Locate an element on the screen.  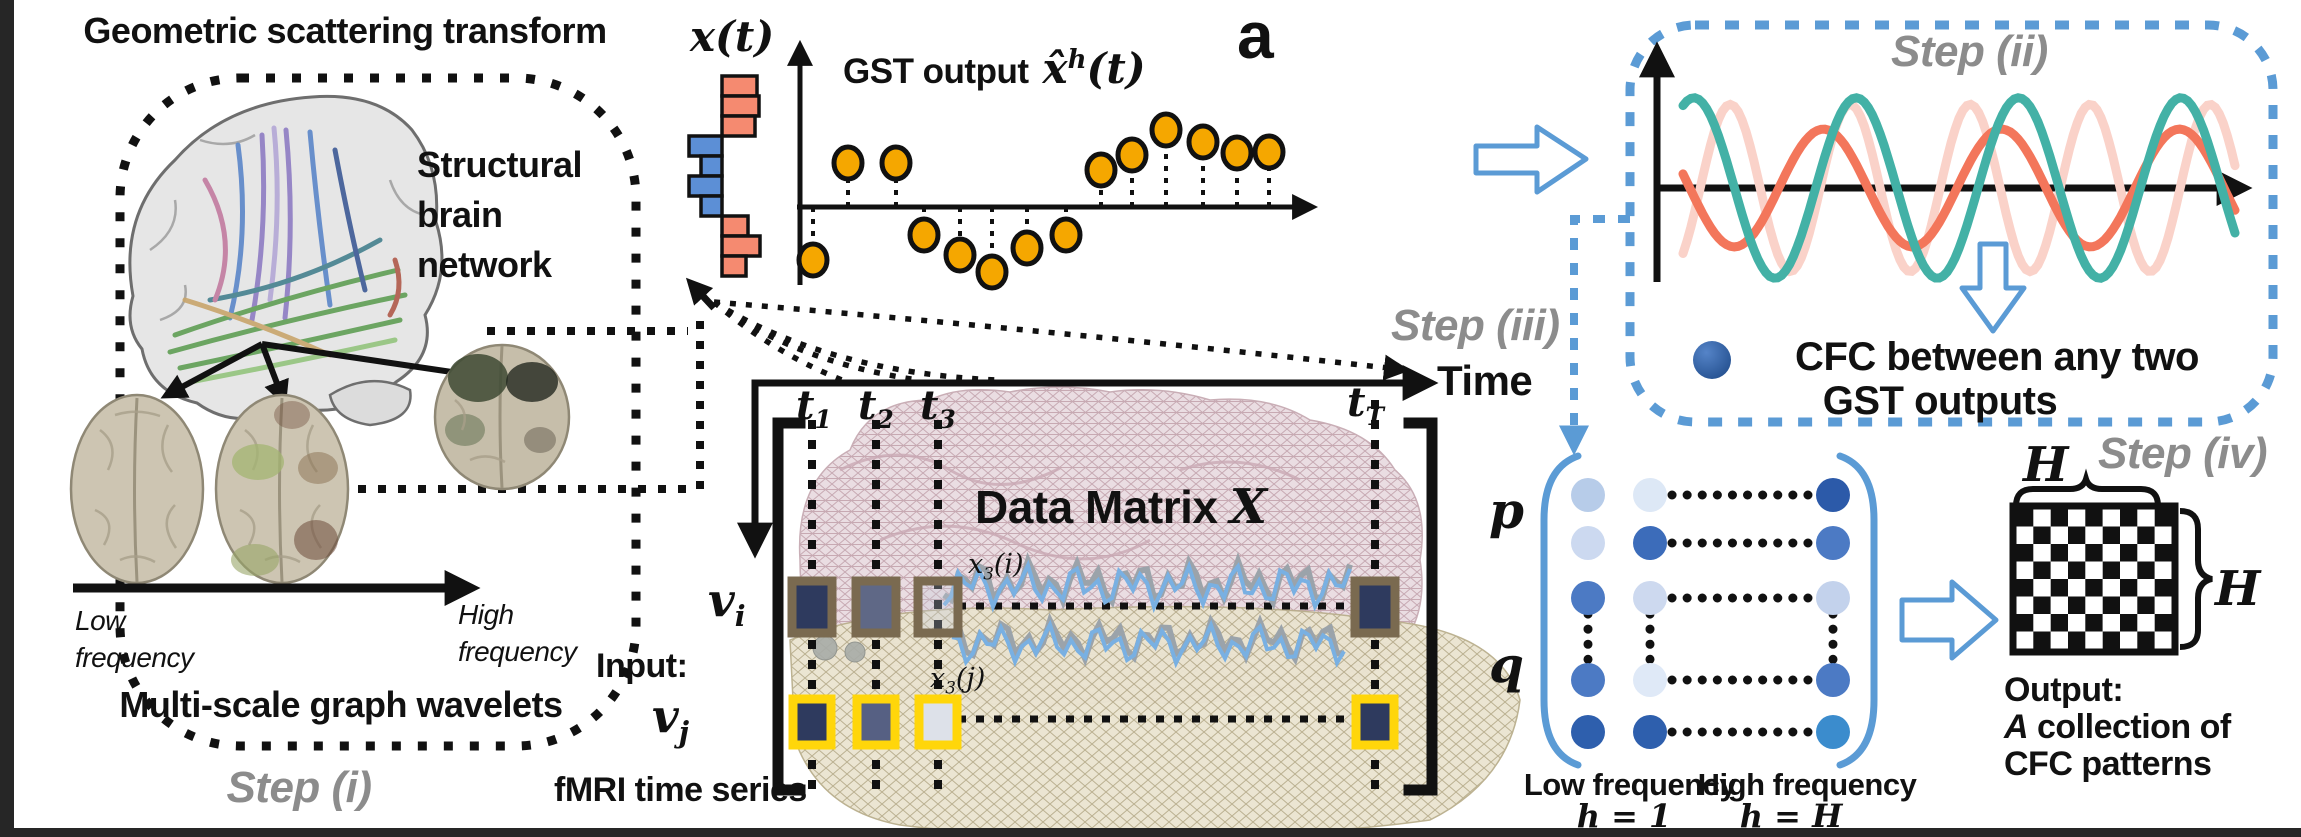
gst-axes is located at coordinates (1053, 162).